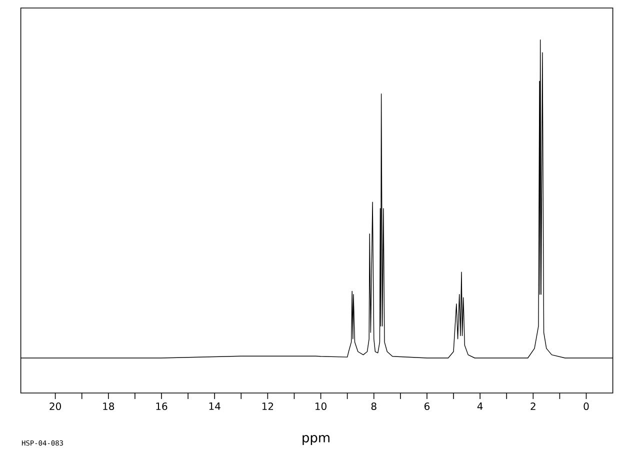  What do you see at coordinates (586, 406) in the screenshot?
I see `x-tick-label: 0` at bounding box center [586, 406].